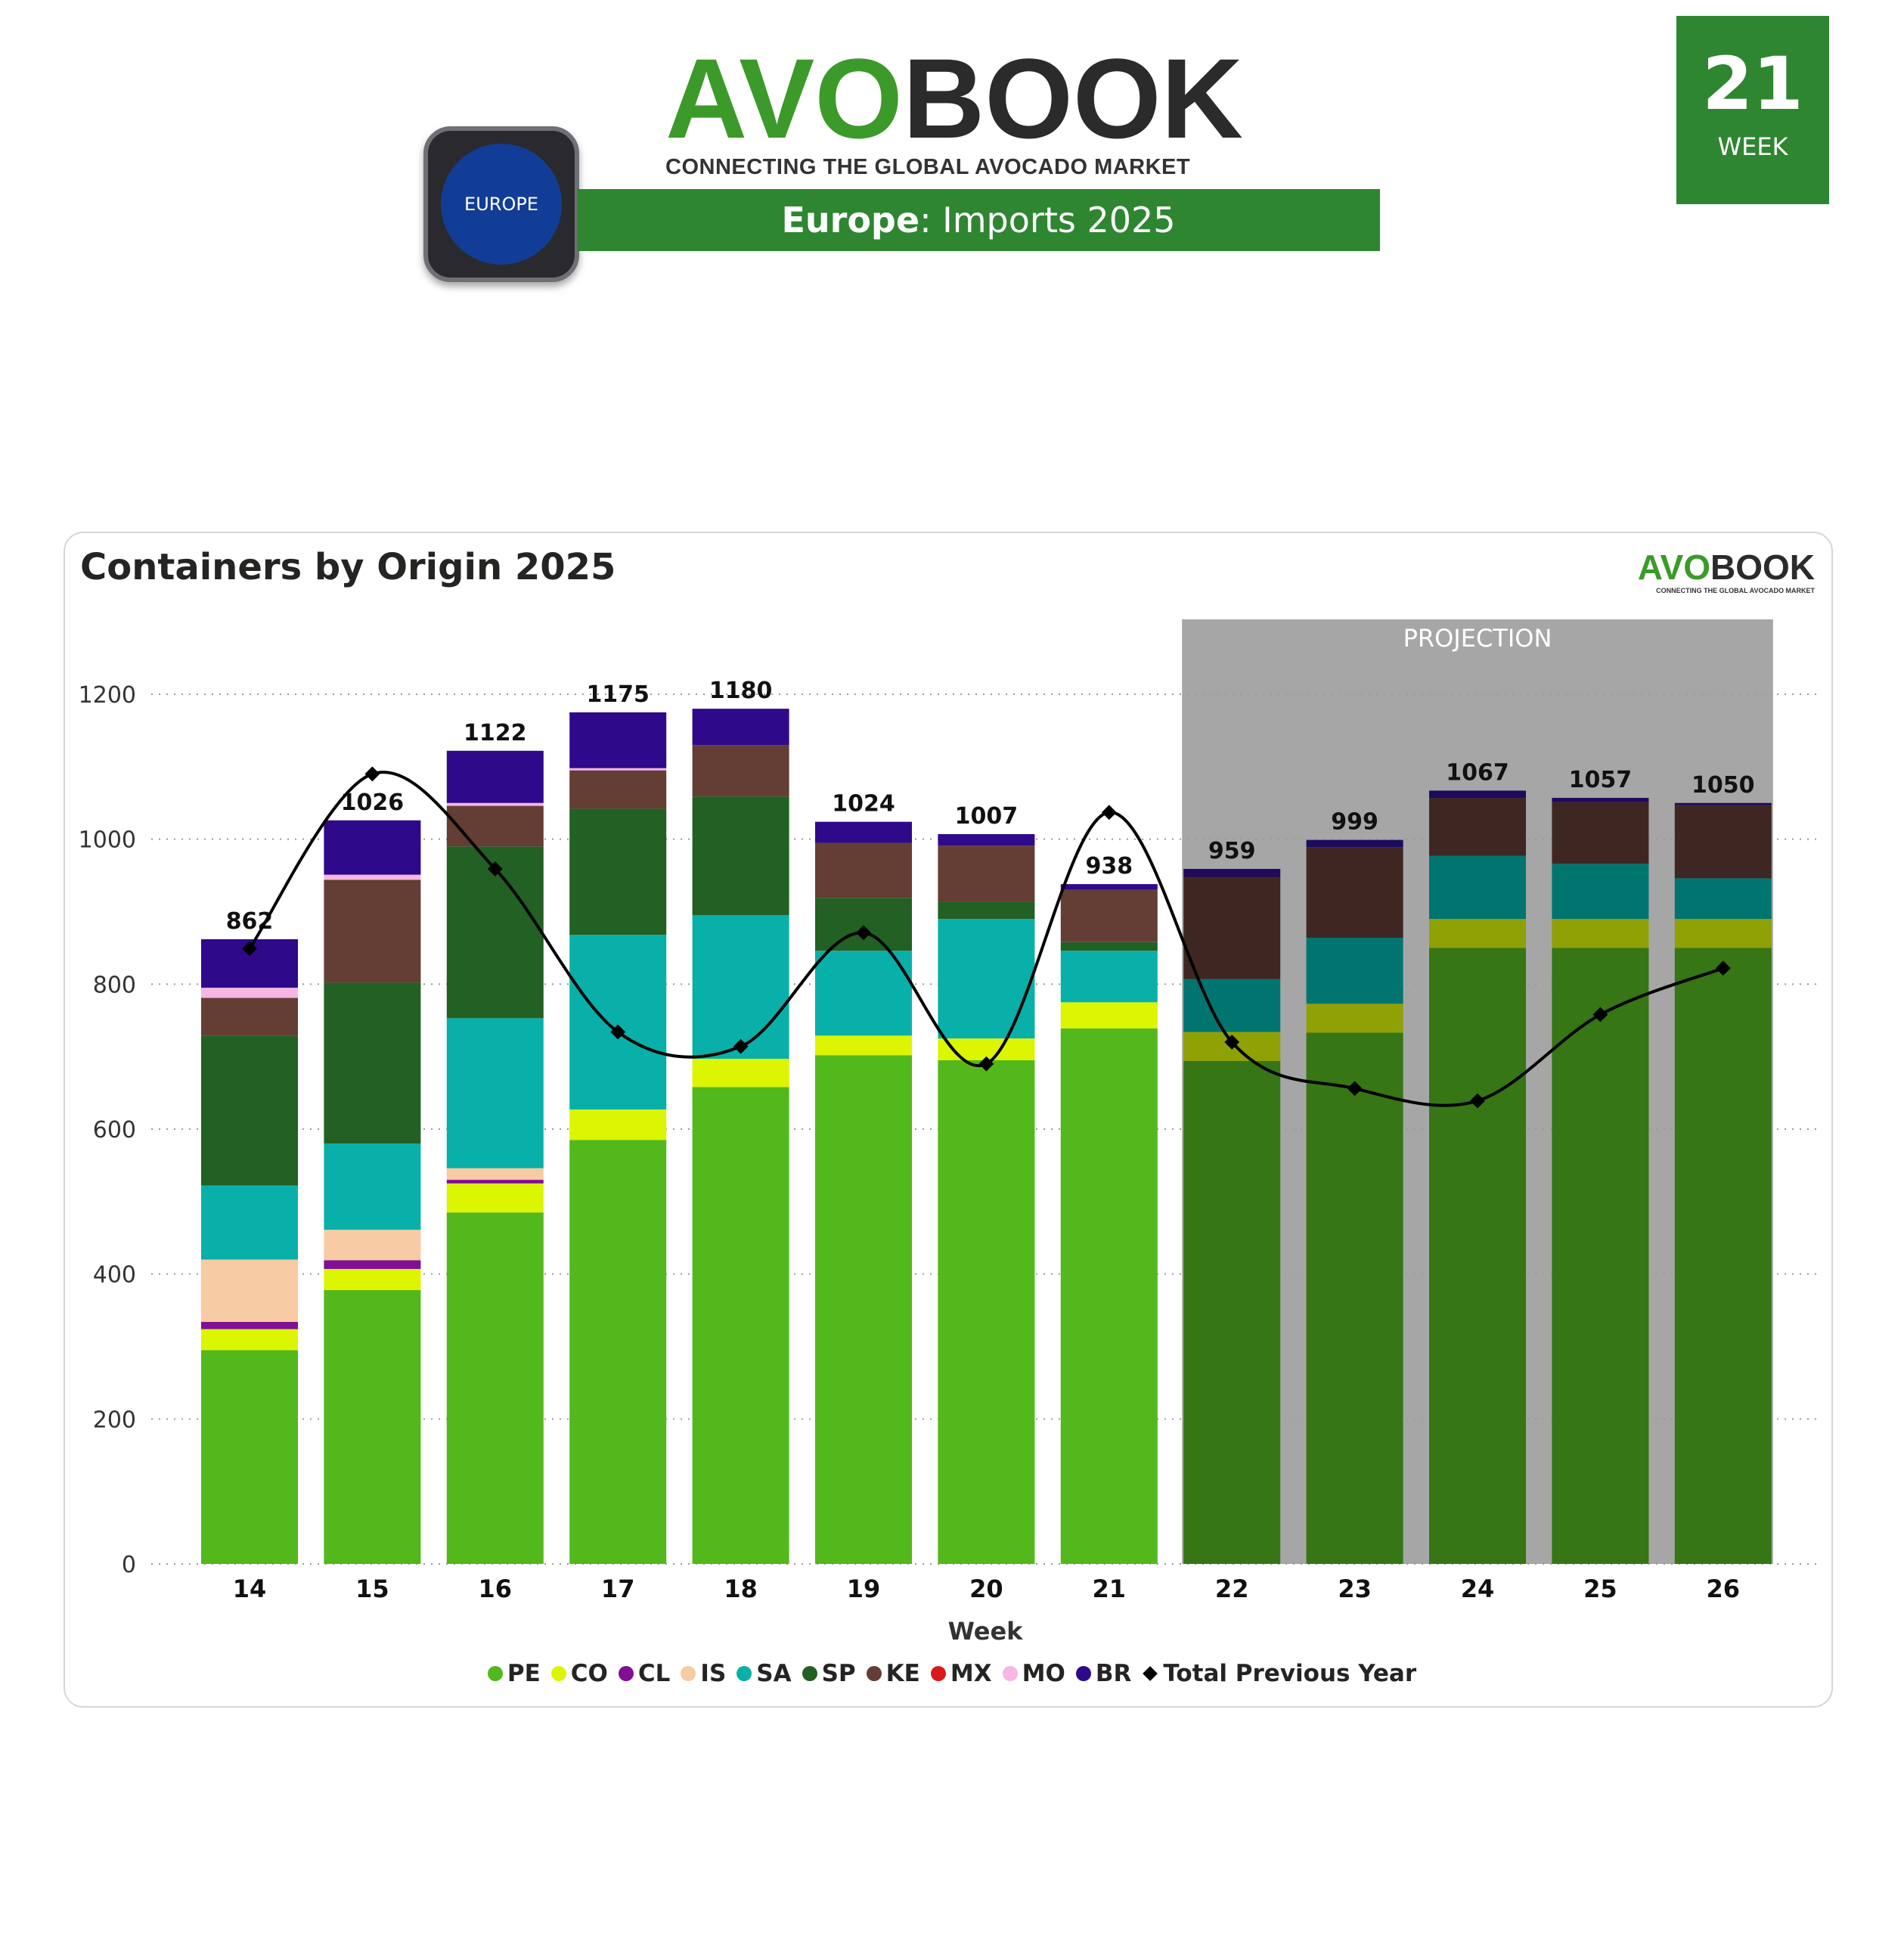 The height and width of the screenshot is (1936, 1904). Describe the element at coordinates (107, 840) in the screenshot. I see `y-tick-label: 1000` at that location.